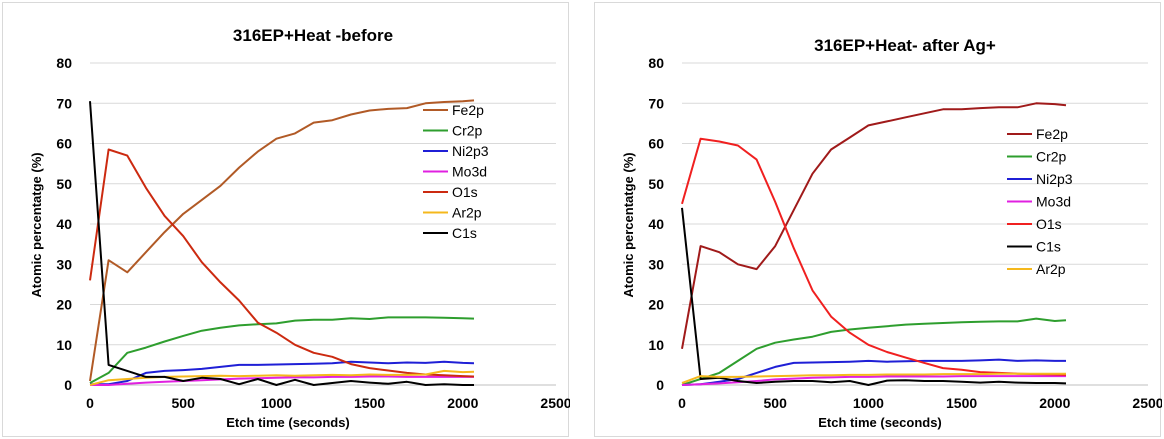  What do you see at coordinates (313, 35) in the screenshot?
I see `chart-title: 316EP+Heat -before` at bounding box center [313, 35].